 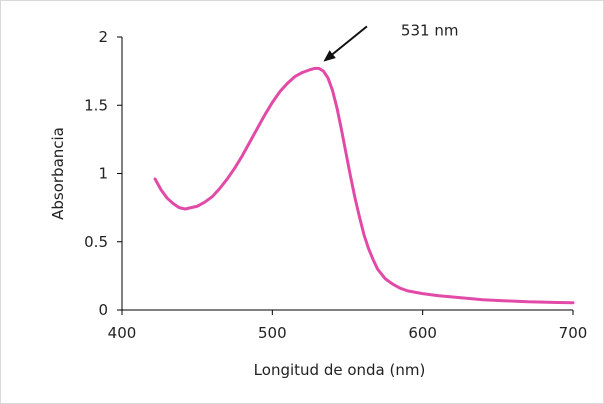 I want to click on y-tick-label: 2, so click(x=103, y=37).